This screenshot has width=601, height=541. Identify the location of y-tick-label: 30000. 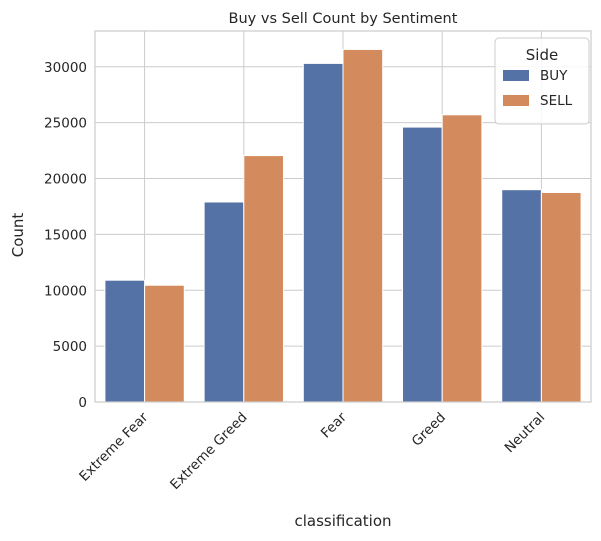
(65, 68).